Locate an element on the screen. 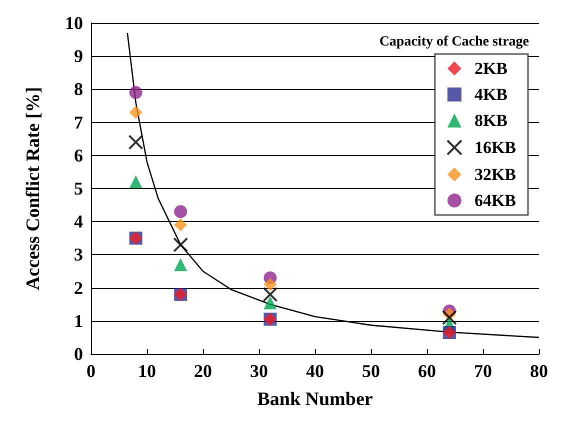 The image size is (568, 424). y-tick-label: 5 is located at coordinates (78, 188).